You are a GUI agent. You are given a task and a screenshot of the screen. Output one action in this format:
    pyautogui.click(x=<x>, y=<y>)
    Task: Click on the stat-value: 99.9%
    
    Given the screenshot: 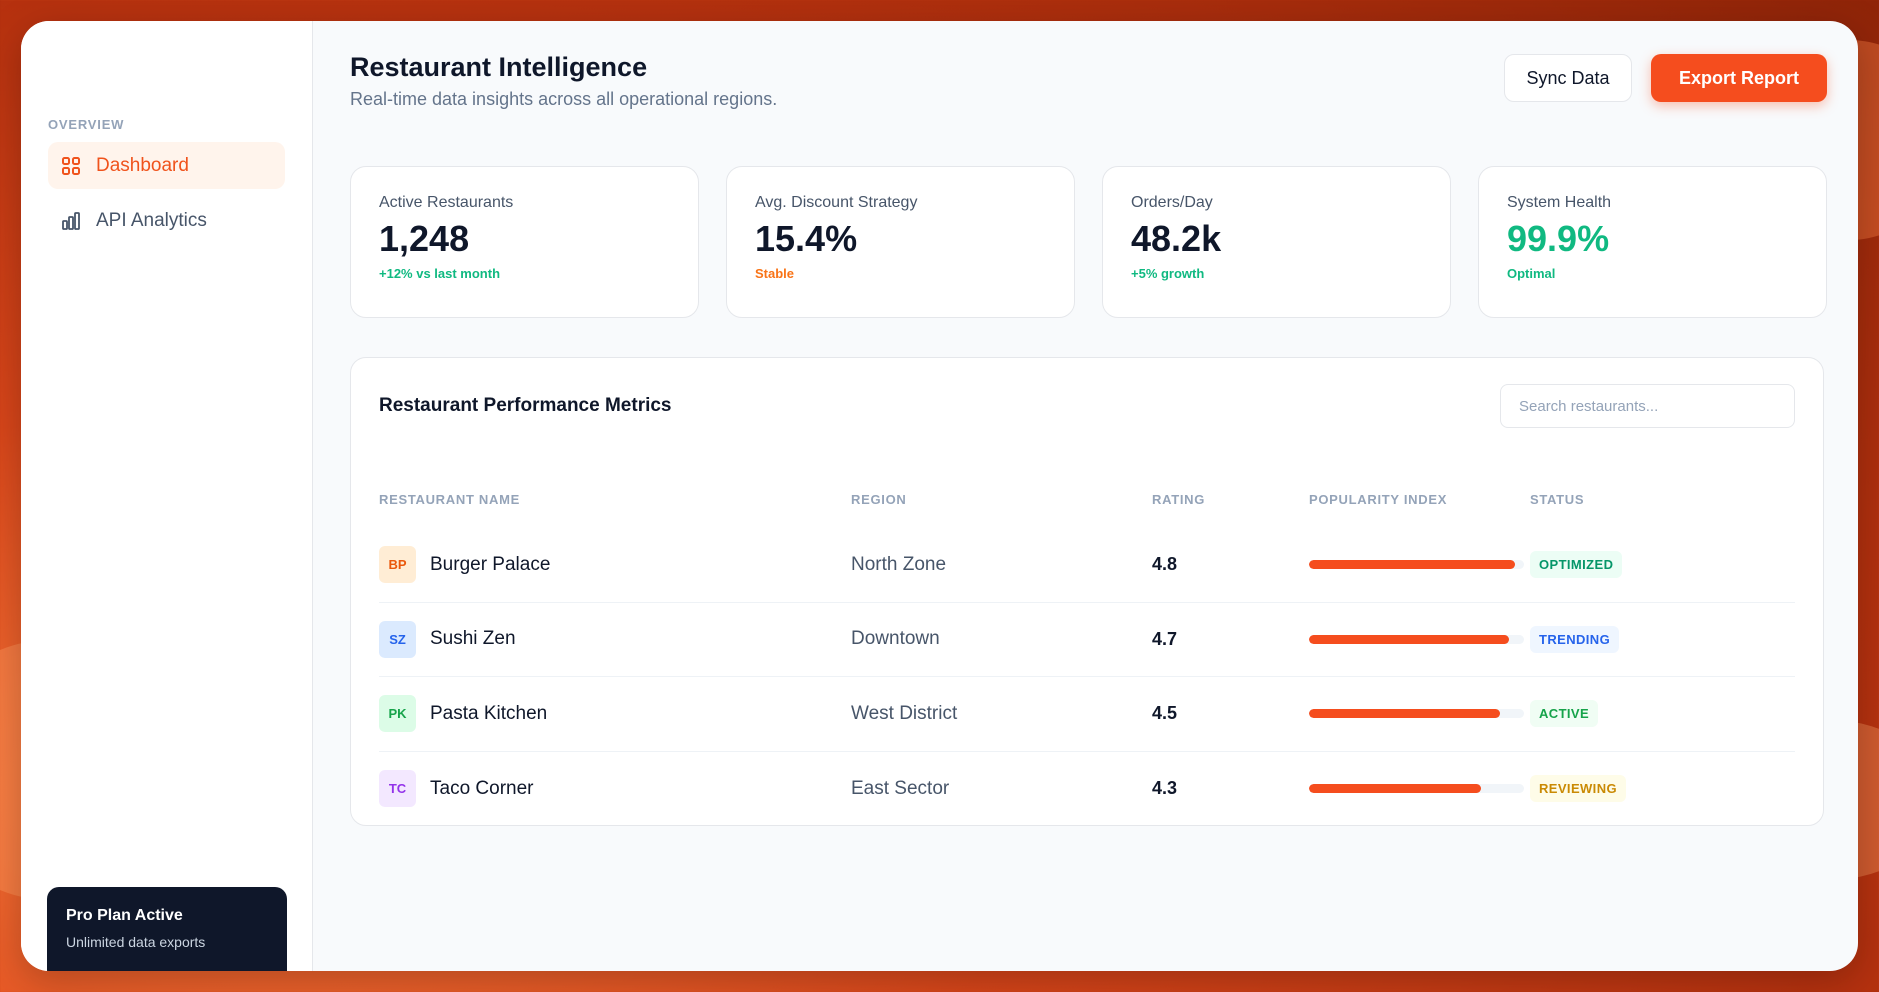 What is the action you would take?
    pyautogui.click(x=1558, y=238)
    